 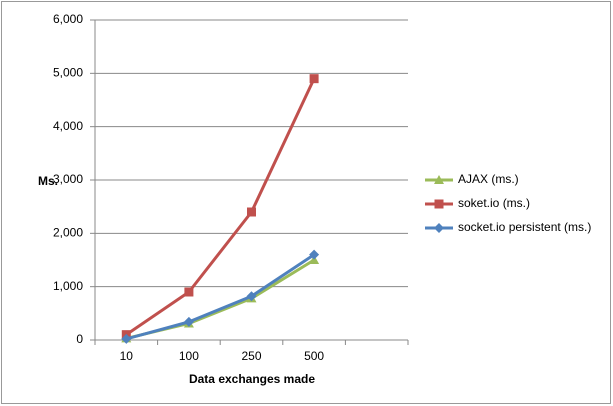 I want to click on x-axis-title: Data exchanges made, so click(x=252, y=379).